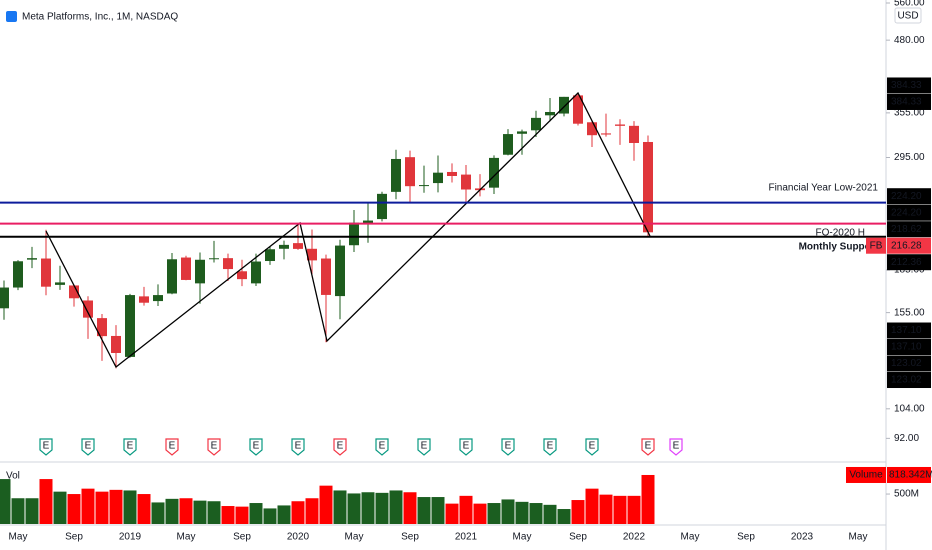 The width and height of the screenshot is (932, 550). I want to click on level-label: Monthly Support, so click(839, 246).